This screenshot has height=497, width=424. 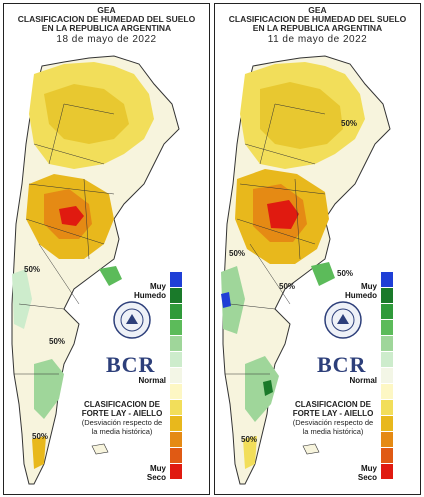 I want to click on zone-wet-coast, so click(x=262, y=389).